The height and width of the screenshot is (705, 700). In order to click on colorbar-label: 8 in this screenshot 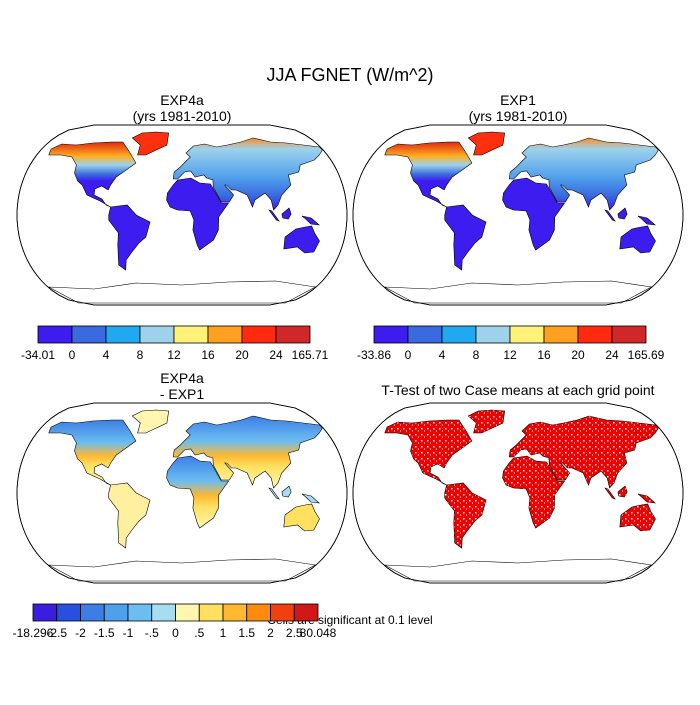, I will do `click(140, 355)`.